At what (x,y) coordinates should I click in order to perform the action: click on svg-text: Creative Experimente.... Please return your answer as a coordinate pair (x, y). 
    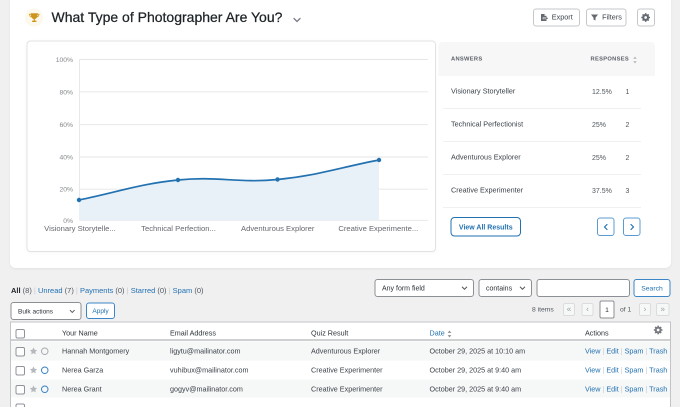
    Looking at the image, I should click on (378, 228).